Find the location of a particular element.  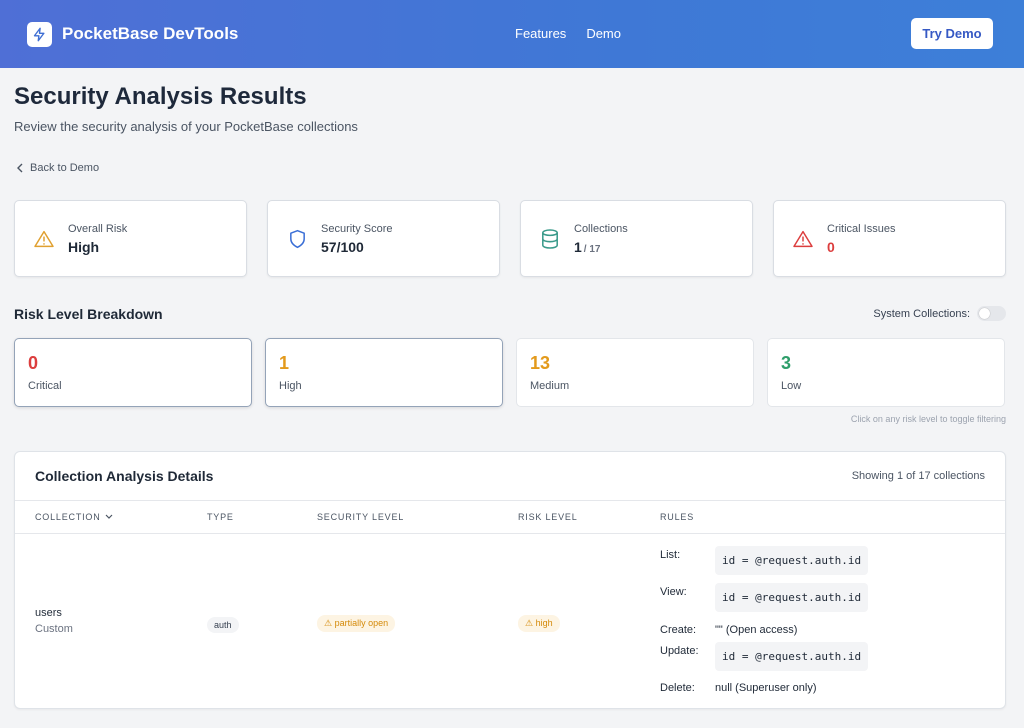

stat-card-security-score: Security Score 57/100 is located at coordinates (383, 238).